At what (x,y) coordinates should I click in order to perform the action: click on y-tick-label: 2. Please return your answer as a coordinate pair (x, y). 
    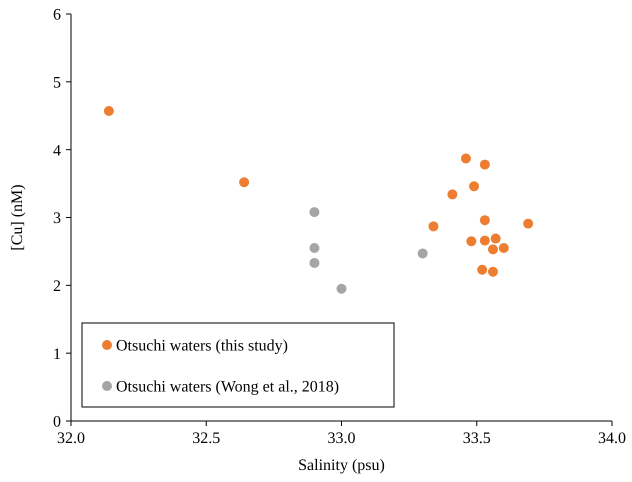
    Looking at the image, I should click on (57, 286).